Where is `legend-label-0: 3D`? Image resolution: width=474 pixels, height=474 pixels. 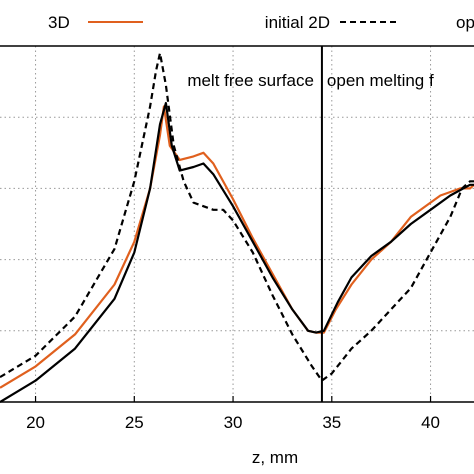 legend-label-0: 3D is located at coordinates (59, 22).